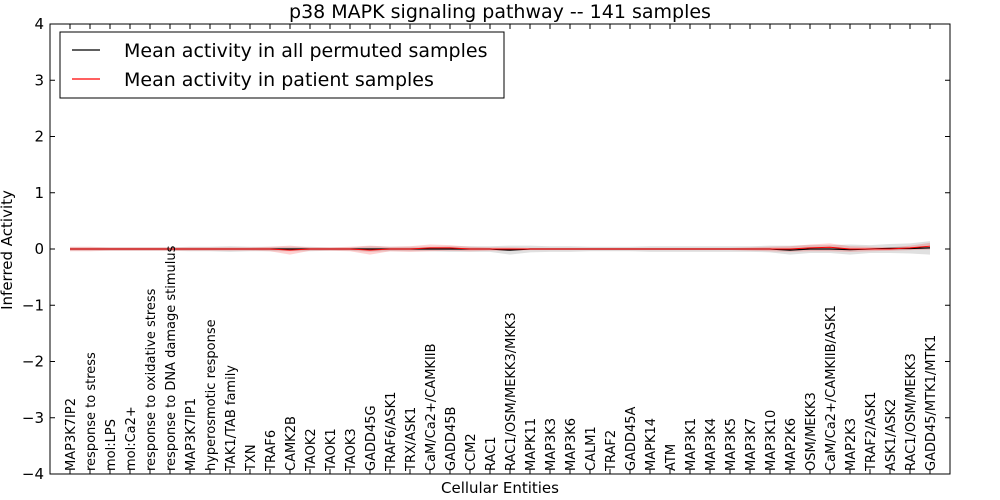 This screenshot has height=500, width=1000. I want to click on x-tick-label: TRAF6, so click(271, 451).